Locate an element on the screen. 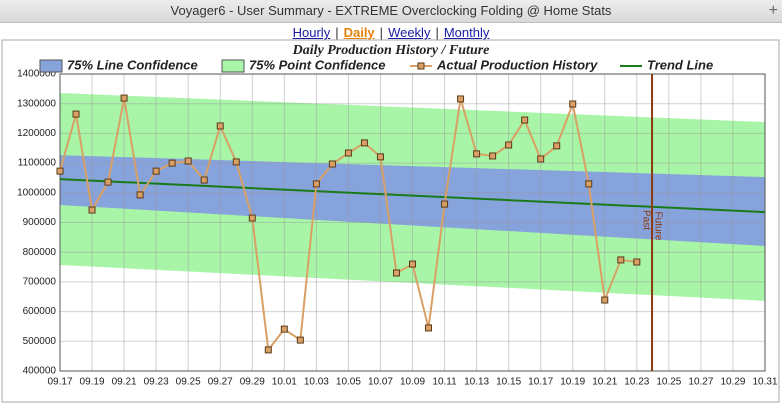  x-tick-label: 10.19 is located at coordinates (572, 382).